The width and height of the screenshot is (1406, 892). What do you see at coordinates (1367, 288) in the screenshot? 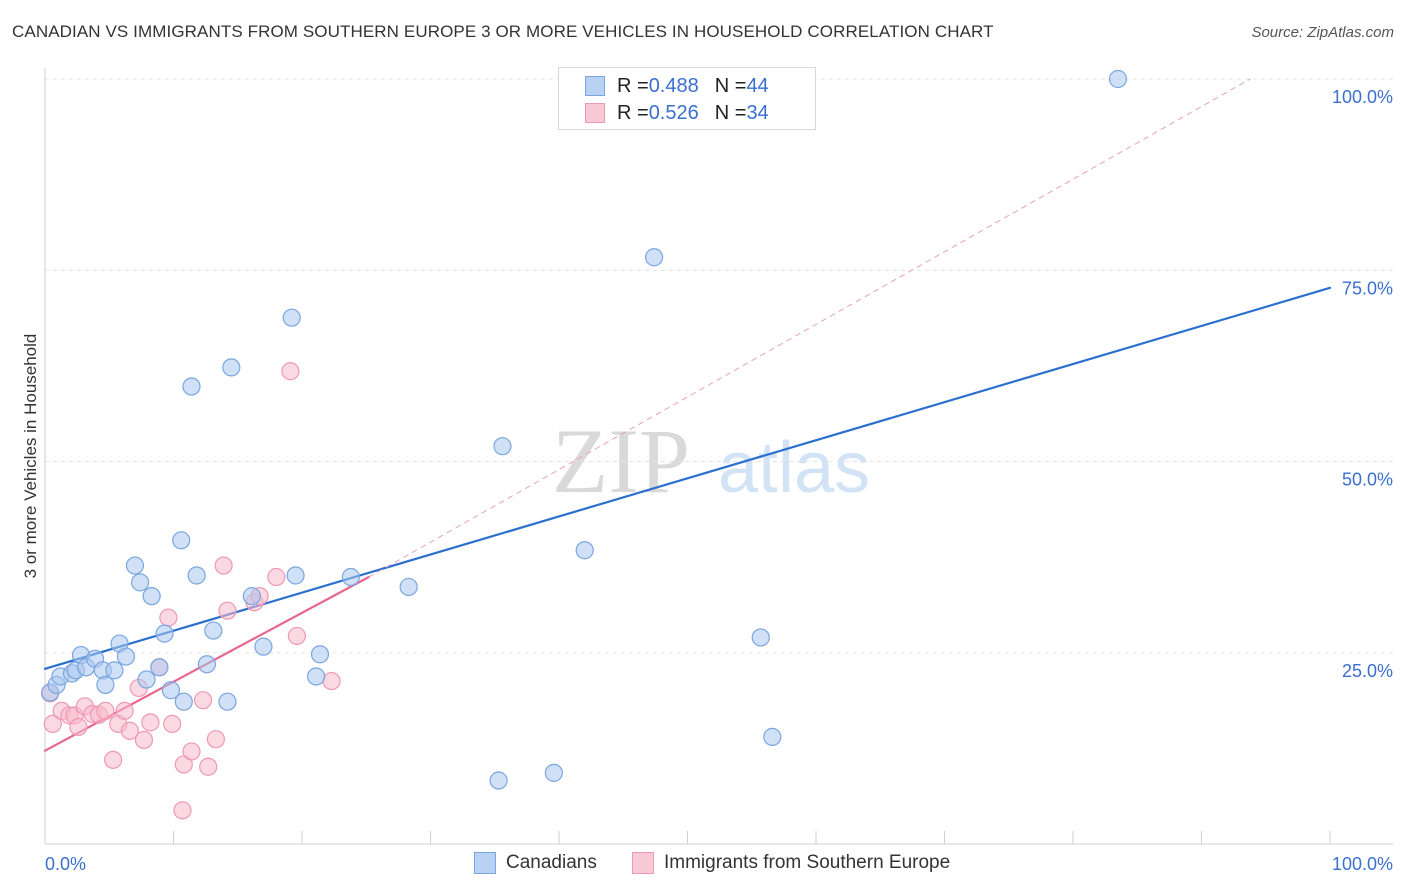
I see `y-tick-label: 75.0%` at bounding box center [1367, 288].